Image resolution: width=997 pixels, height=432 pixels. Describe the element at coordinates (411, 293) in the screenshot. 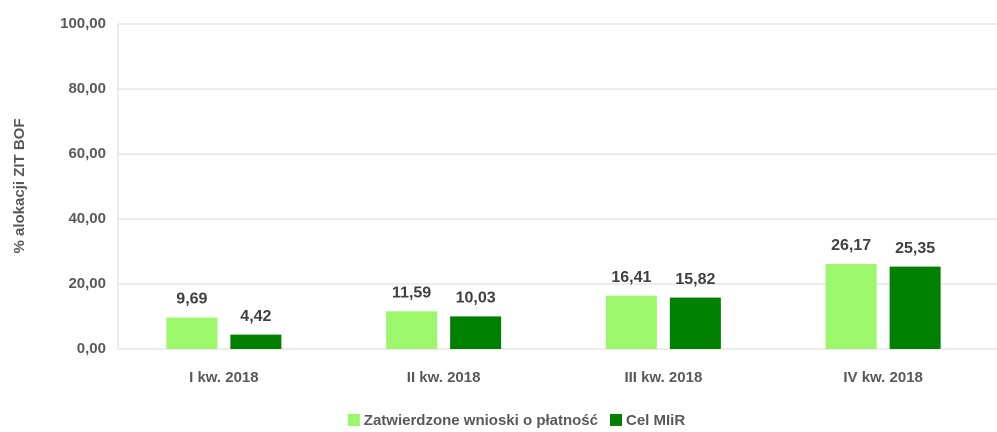

I see `value-label: 11,59` at that location.